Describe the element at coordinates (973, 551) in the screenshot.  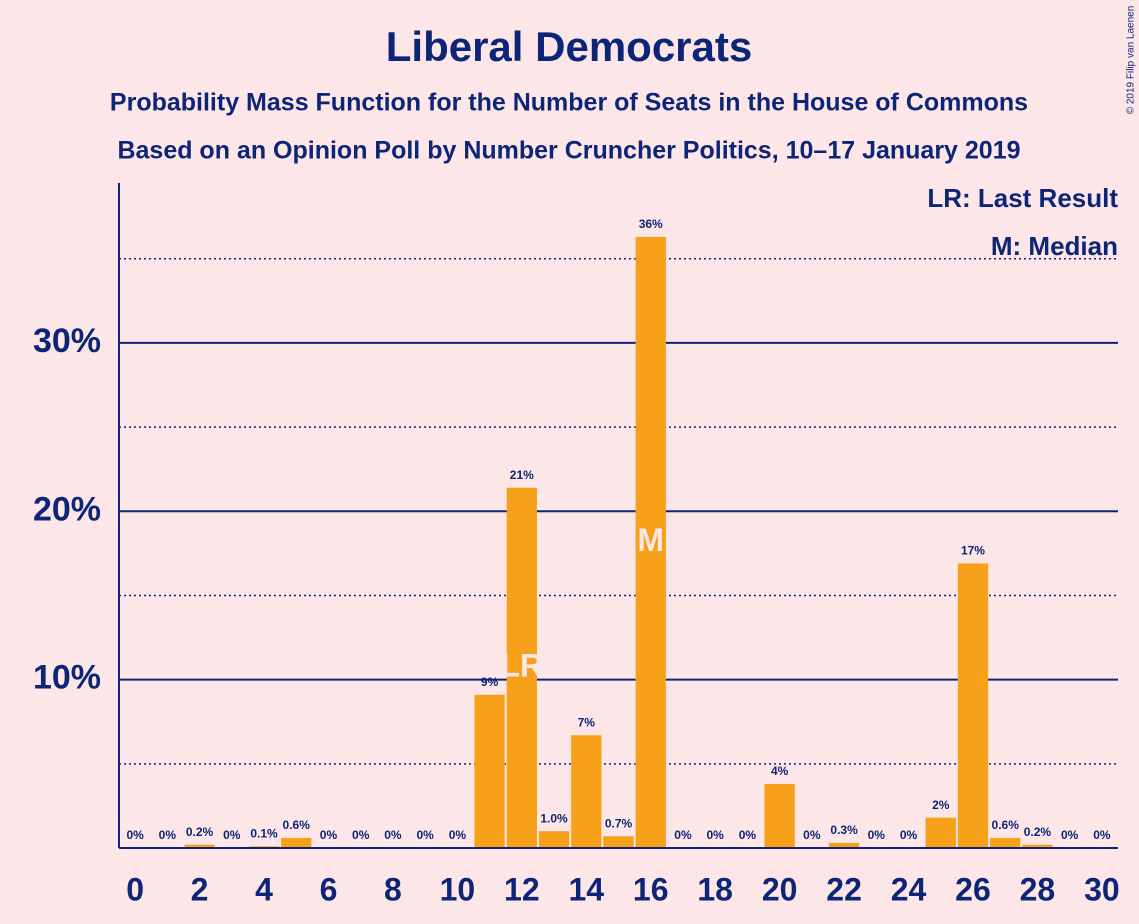
I see `value-label: 17%` at that location.